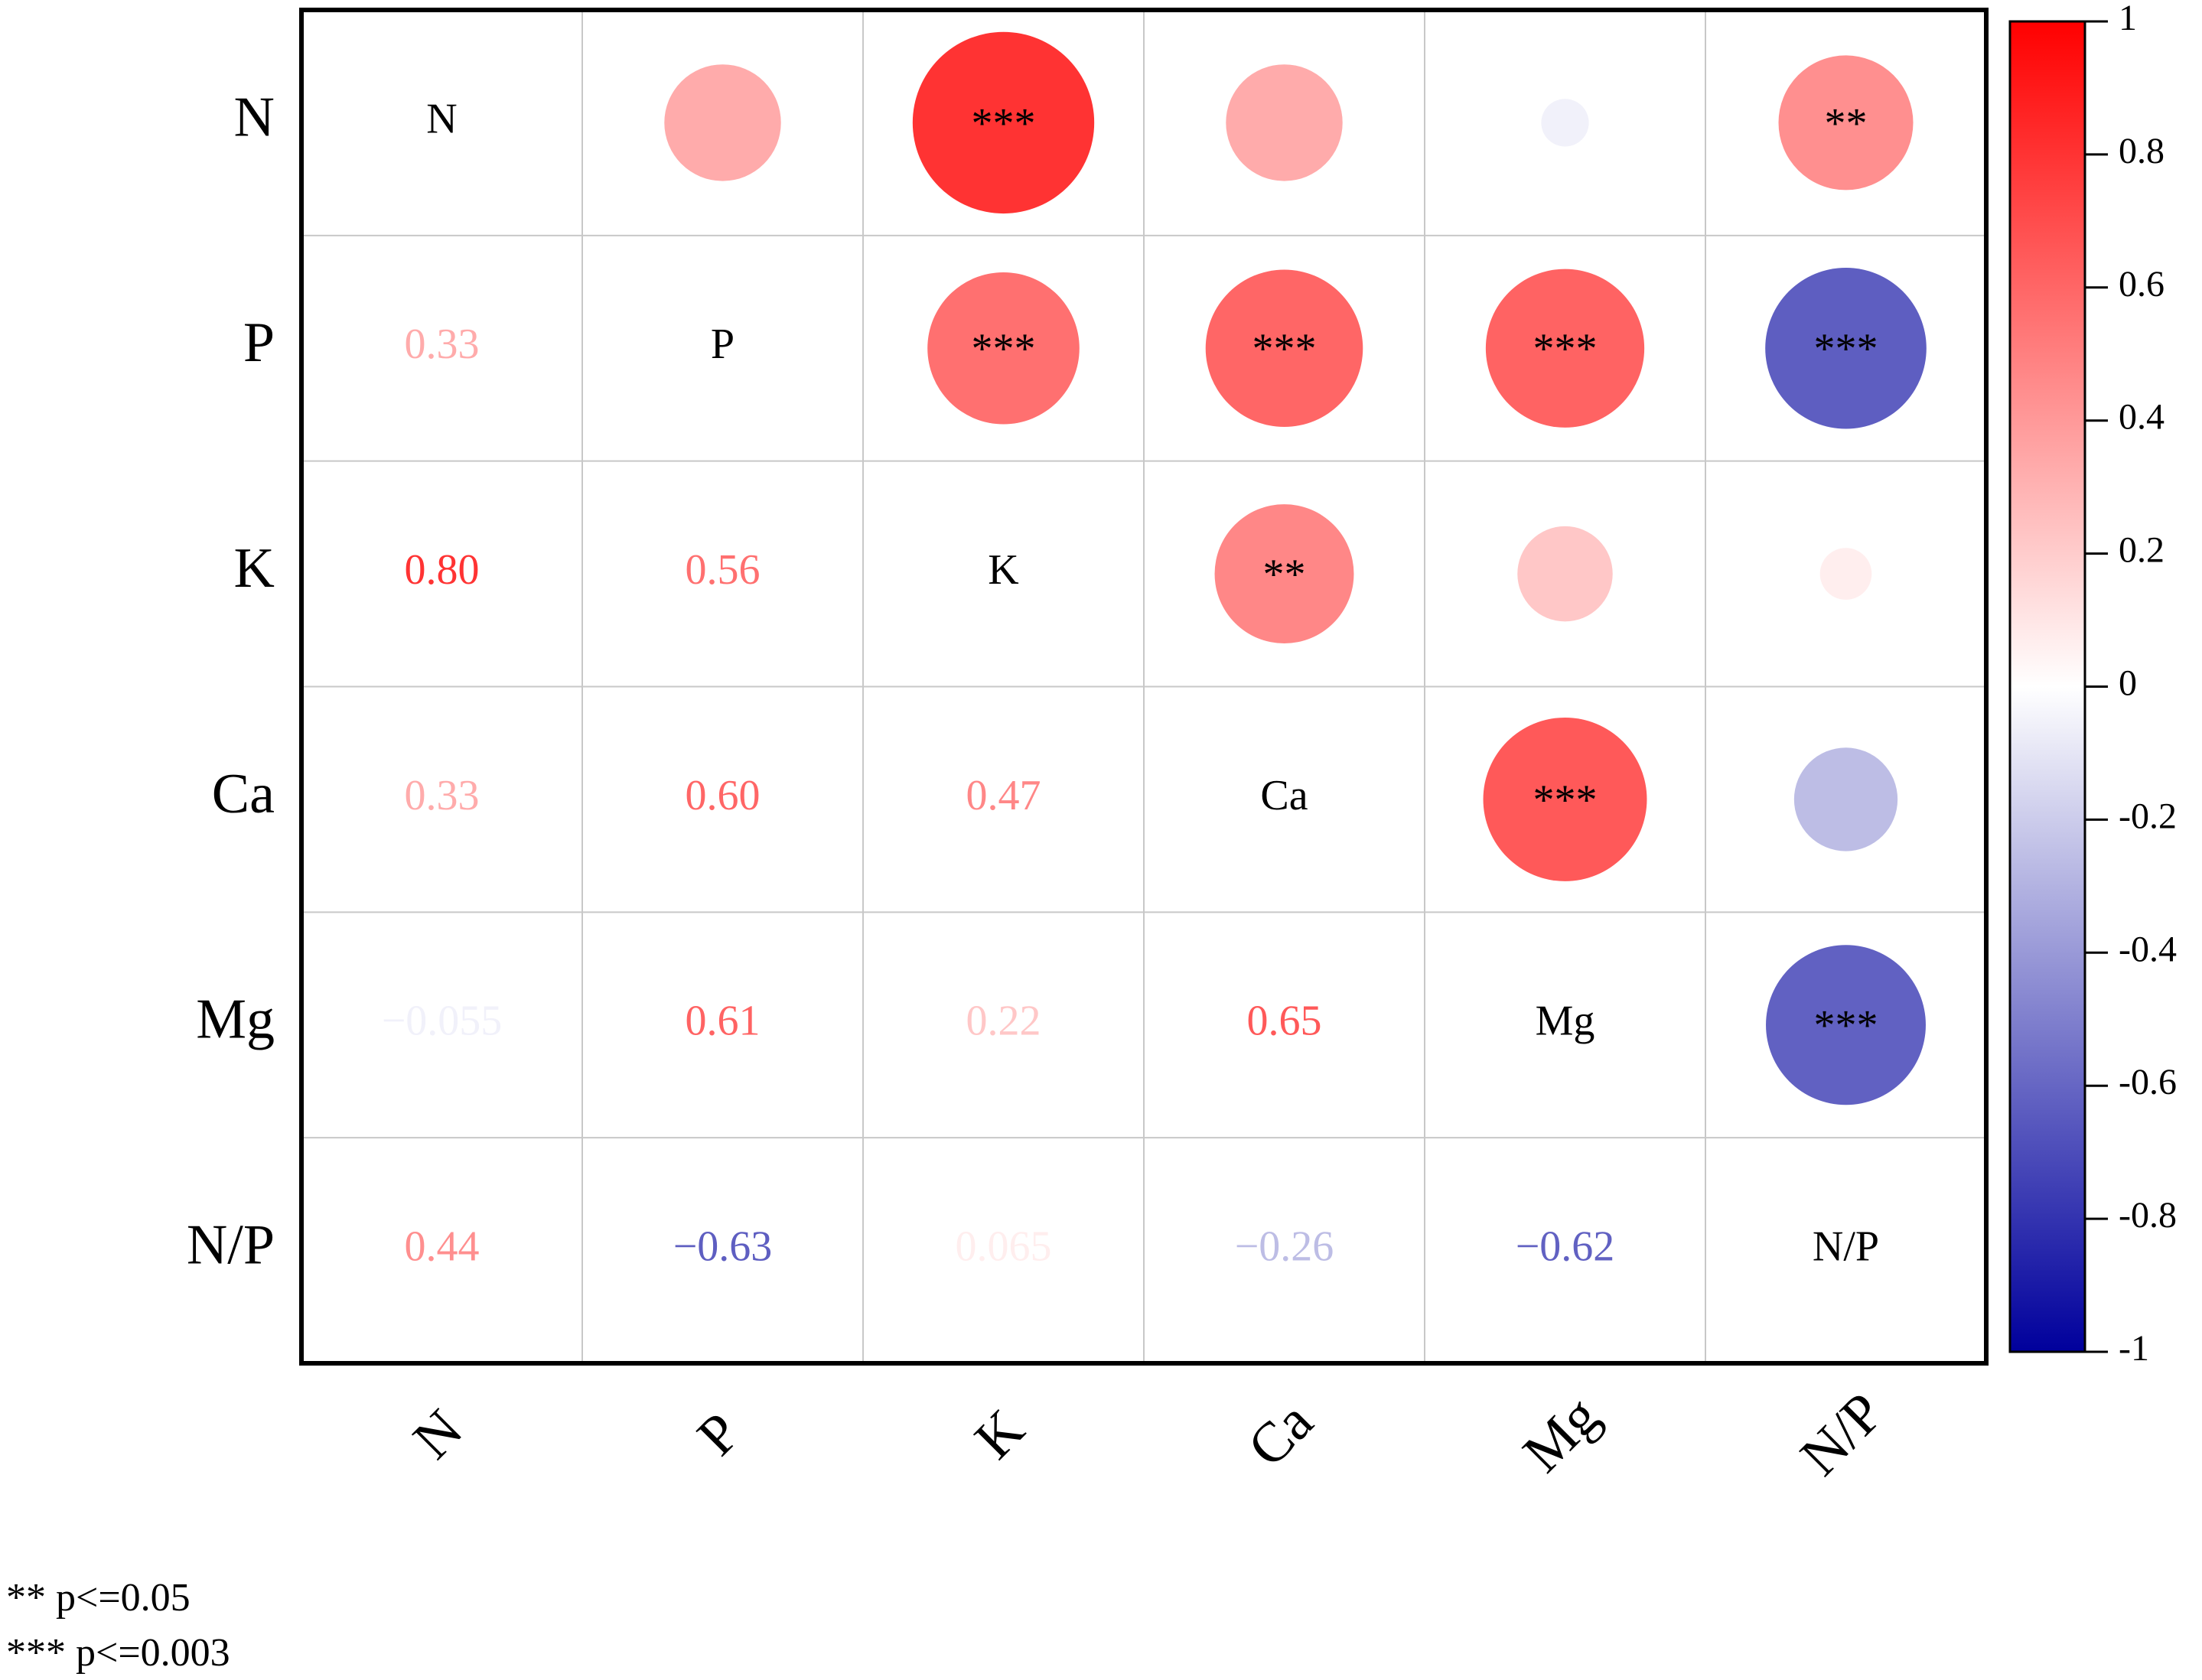 The height and width of the screenshot is (1680, 2202). I want to click on diagonal-label: N, so click(442, 118).